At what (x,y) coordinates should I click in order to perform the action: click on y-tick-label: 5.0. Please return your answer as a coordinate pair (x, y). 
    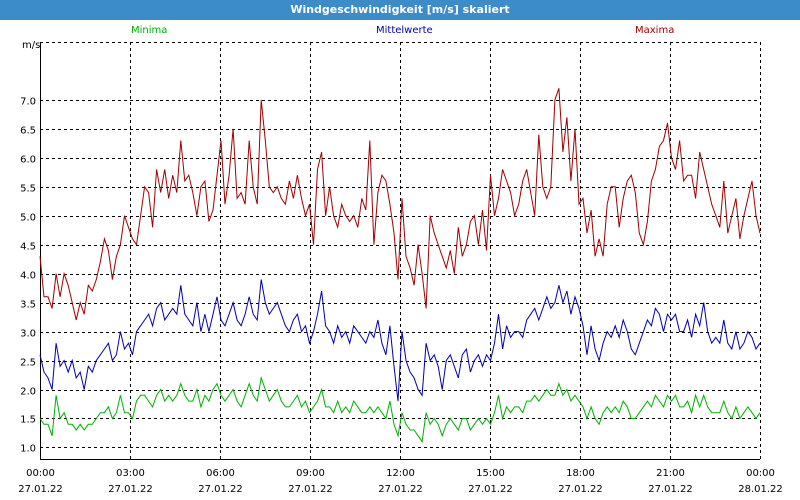
    Looking at the image, I should click on (28, 218).